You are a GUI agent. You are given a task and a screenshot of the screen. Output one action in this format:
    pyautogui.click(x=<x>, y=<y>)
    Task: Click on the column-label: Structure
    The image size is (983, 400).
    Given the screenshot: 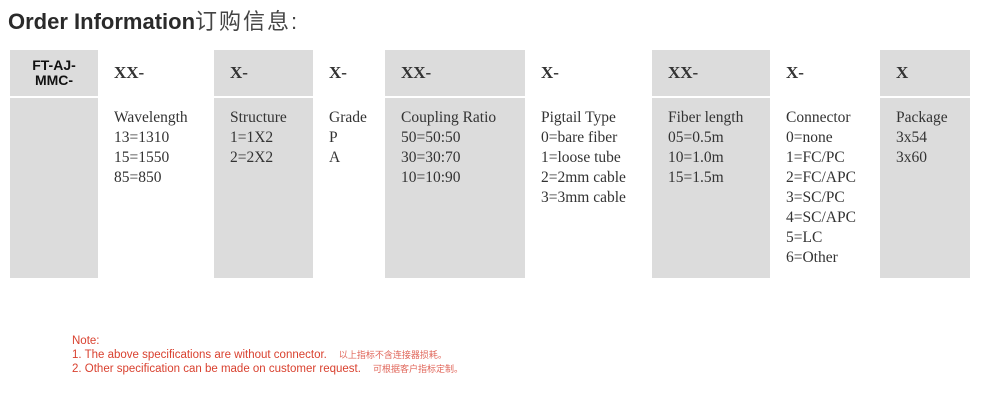 What is the action you would take?
    pyautogui.click(x=258, y=117)
    